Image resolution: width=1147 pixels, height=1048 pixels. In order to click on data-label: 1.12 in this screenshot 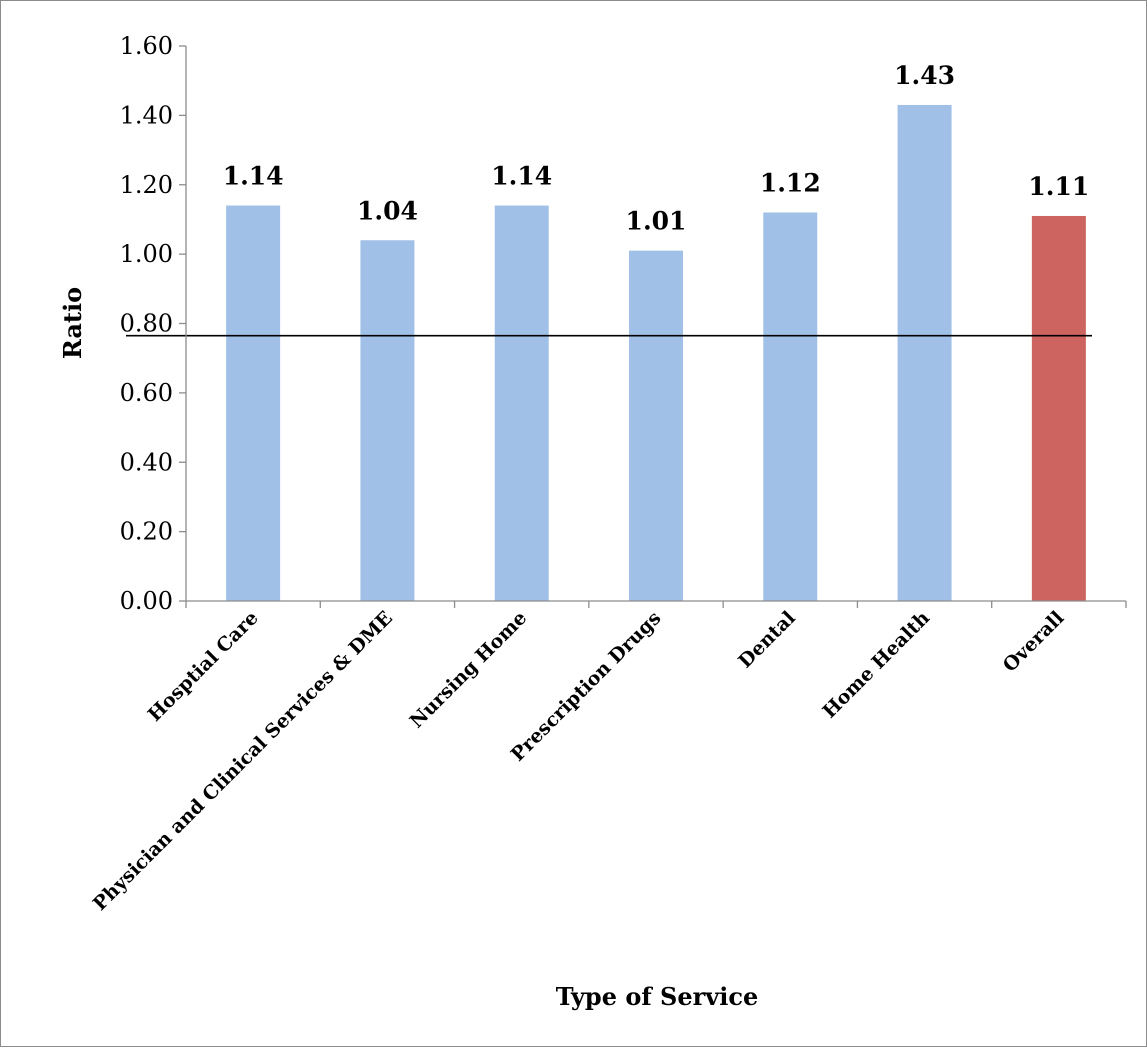, I will do `click(790, 183)`.